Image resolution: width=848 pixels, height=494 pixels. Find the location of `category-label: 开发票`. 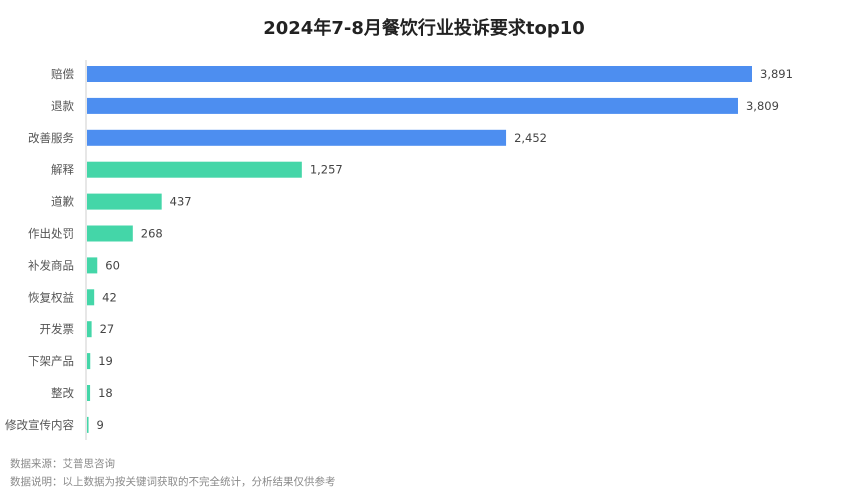

category-label: 开发票 is located at coordinates (57, 329).